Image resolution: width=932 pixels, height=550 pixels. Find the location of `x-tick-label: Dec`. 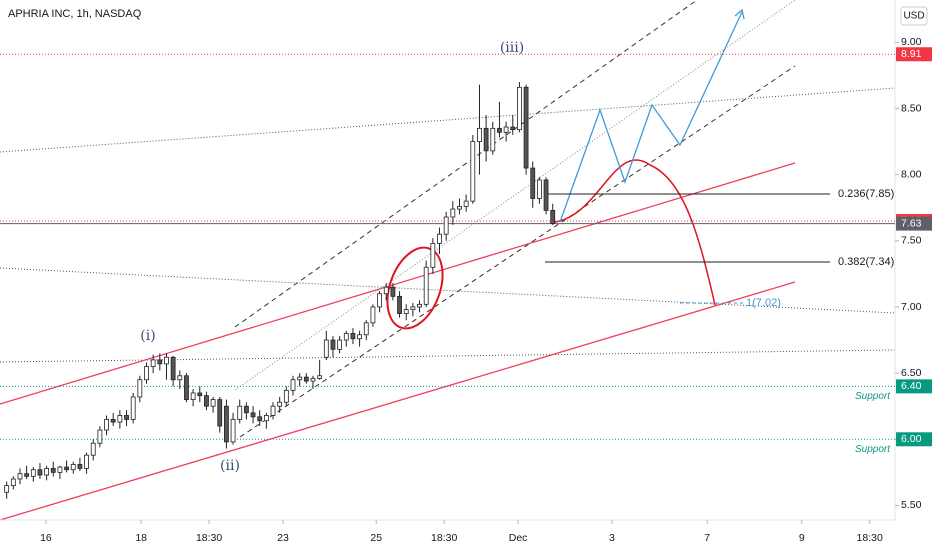

x-tick-label: Dec is located at coordinates (518, 538).